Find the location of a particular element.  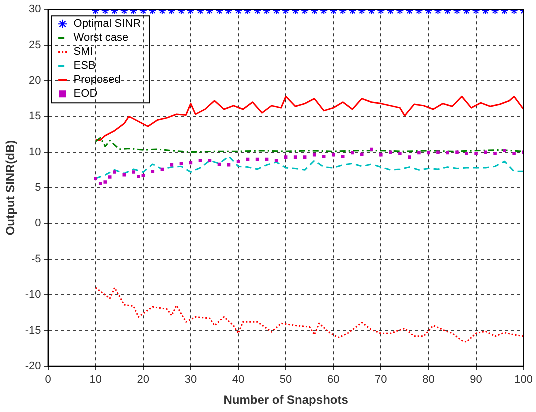

y-tick-label: 25 is located at coordinates (35, 45).